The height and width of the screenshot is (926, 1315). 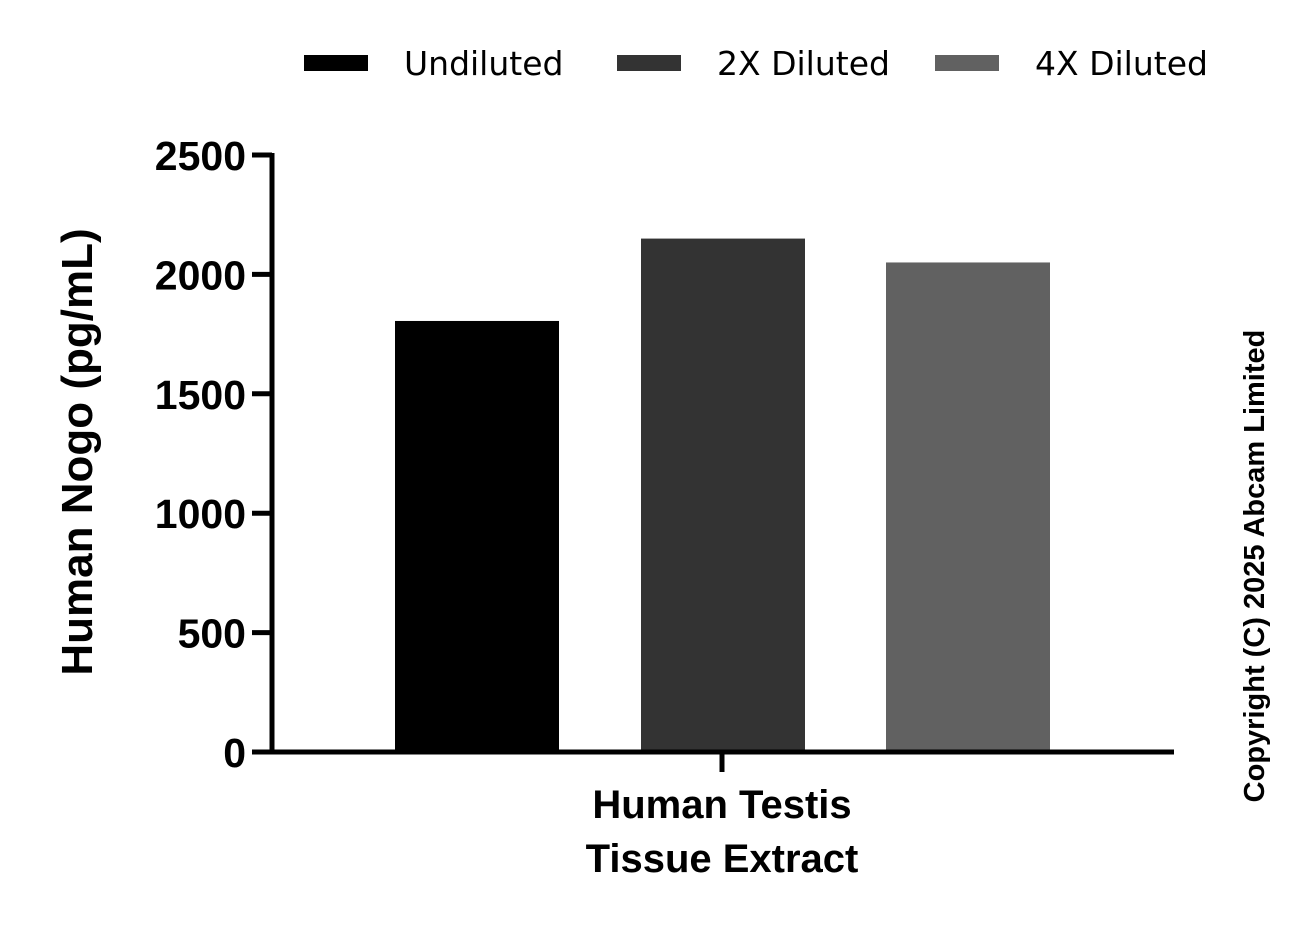 I want to click on x-category-label-line-1: Human Testis, so click(x=721, y=805).